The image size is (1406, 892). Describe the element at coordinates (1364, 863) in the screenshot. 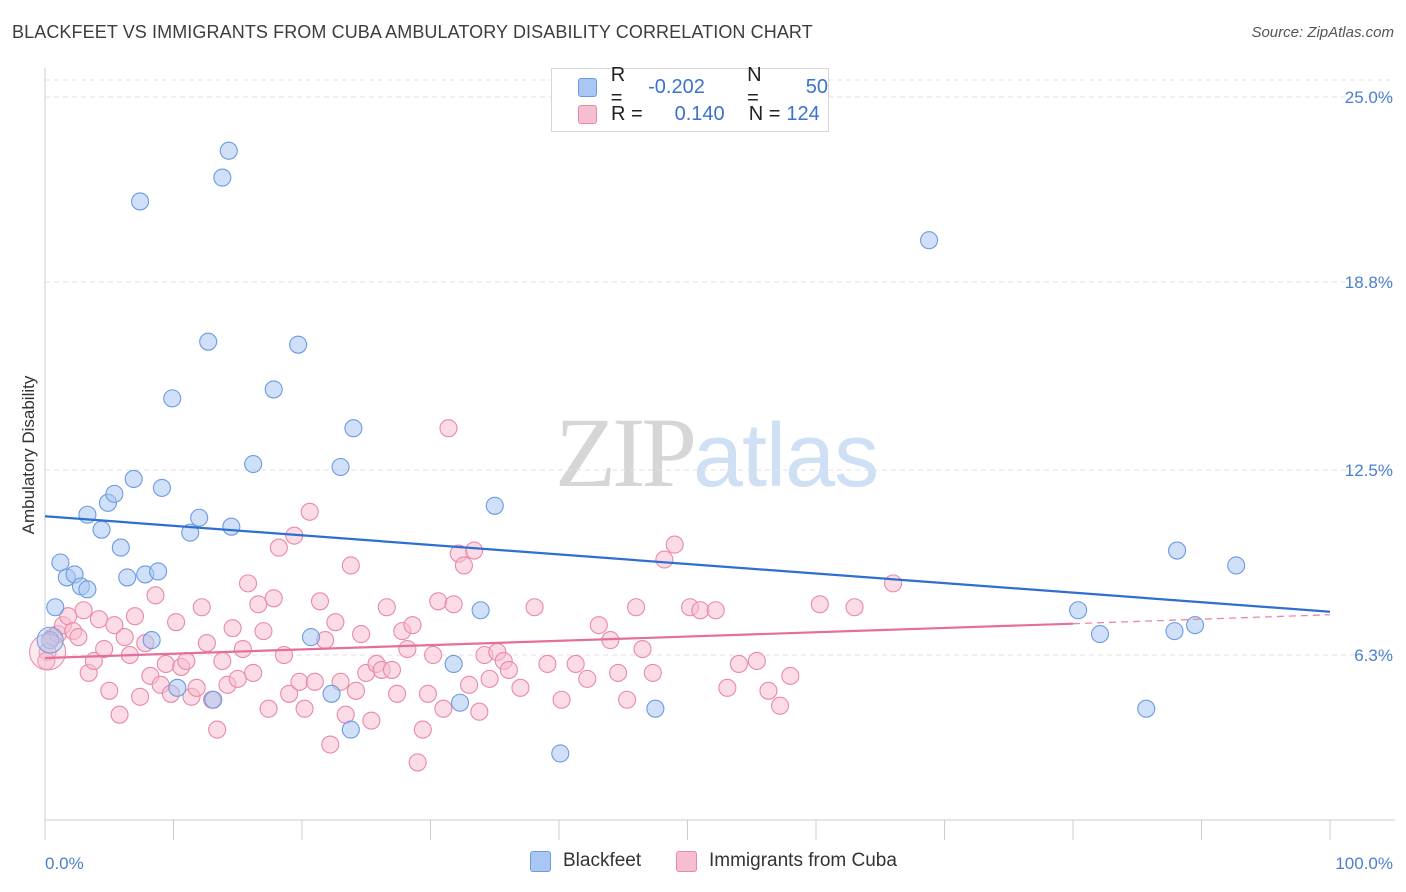

I see `x-tick-label: 100.0%` at that location.